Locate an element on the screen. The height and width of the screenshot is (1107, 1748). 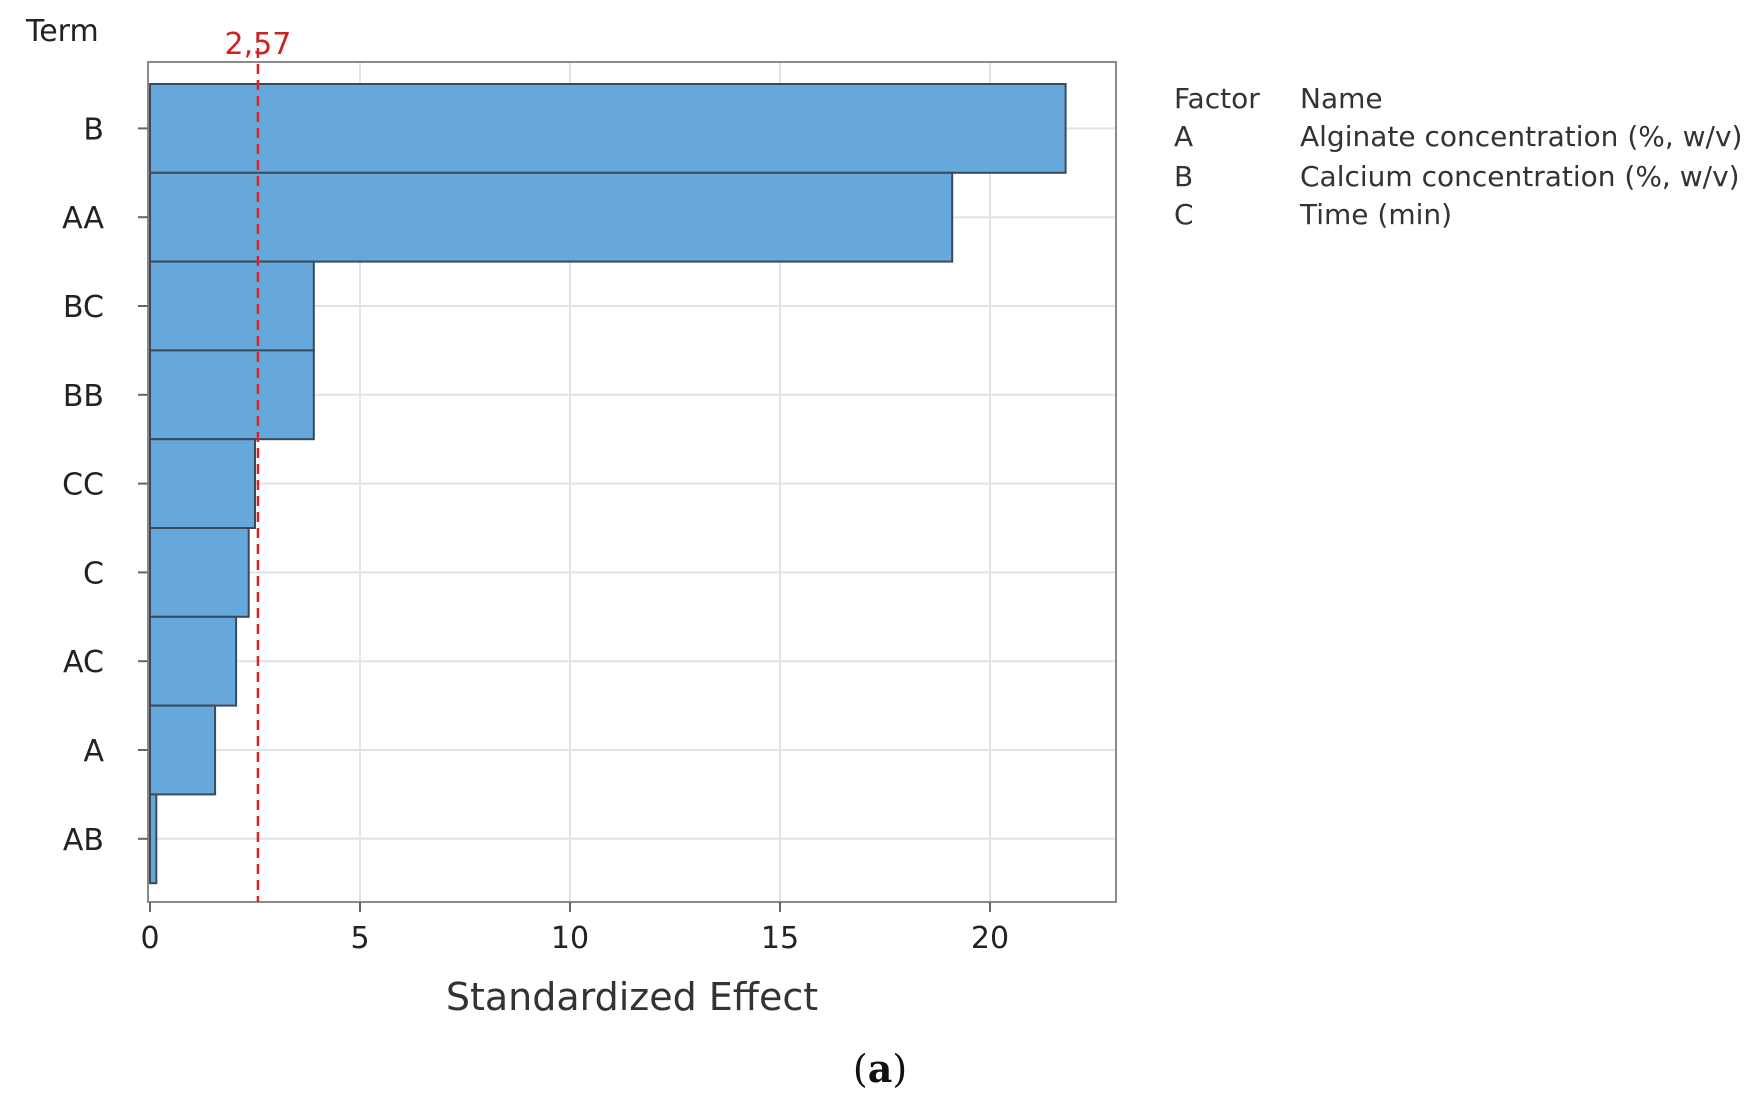
bar-BB is located at coordinates (232, 395).